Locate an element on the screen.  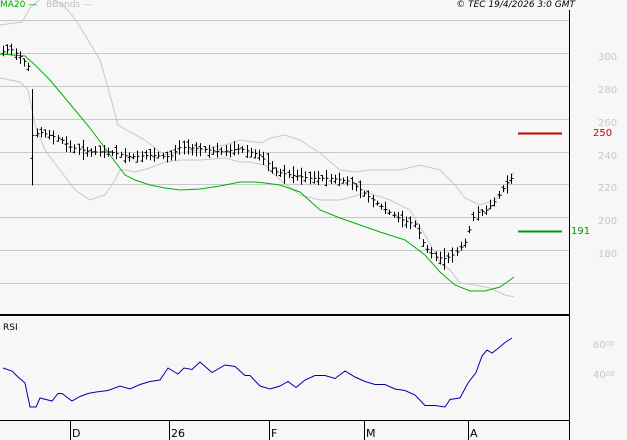
chart-legend: MA20 — BBands — is located at coordinates (46, 5).